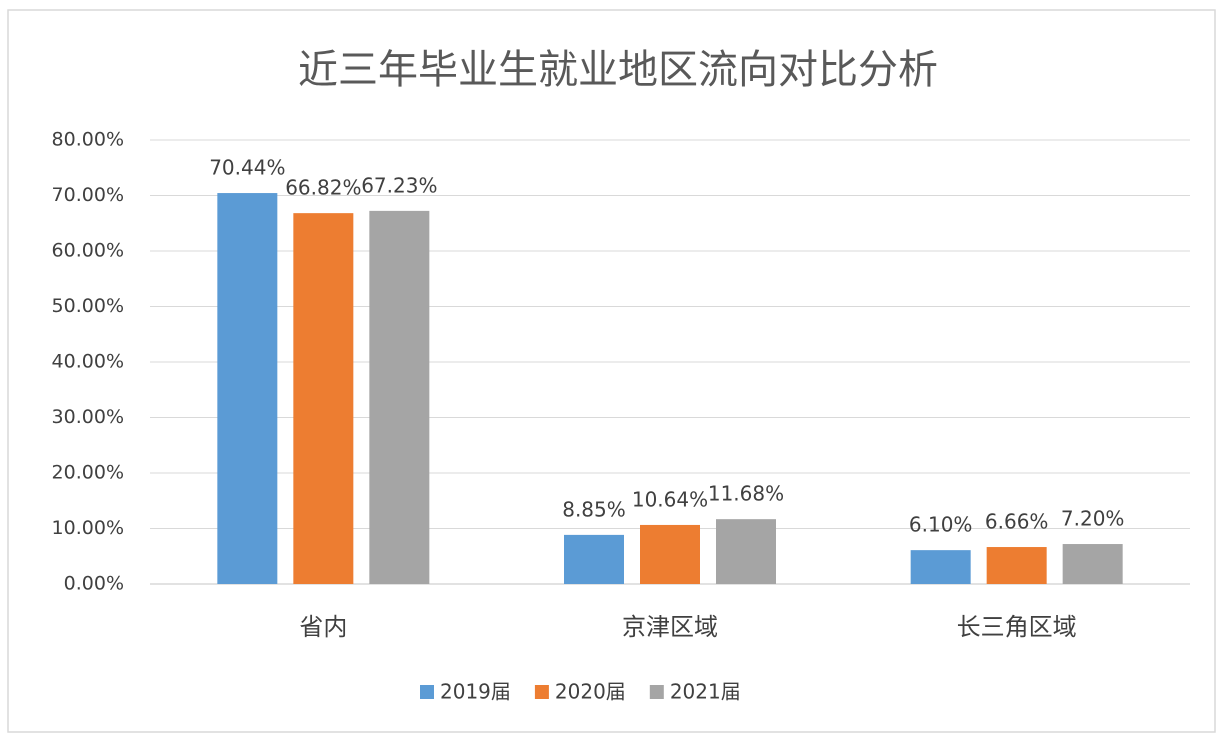 The image size is (1223, 738). What do you see at coordinates (399, 185) in the screenshot?
I see `value-label: 67.23%` at bounding box center [399, 185].